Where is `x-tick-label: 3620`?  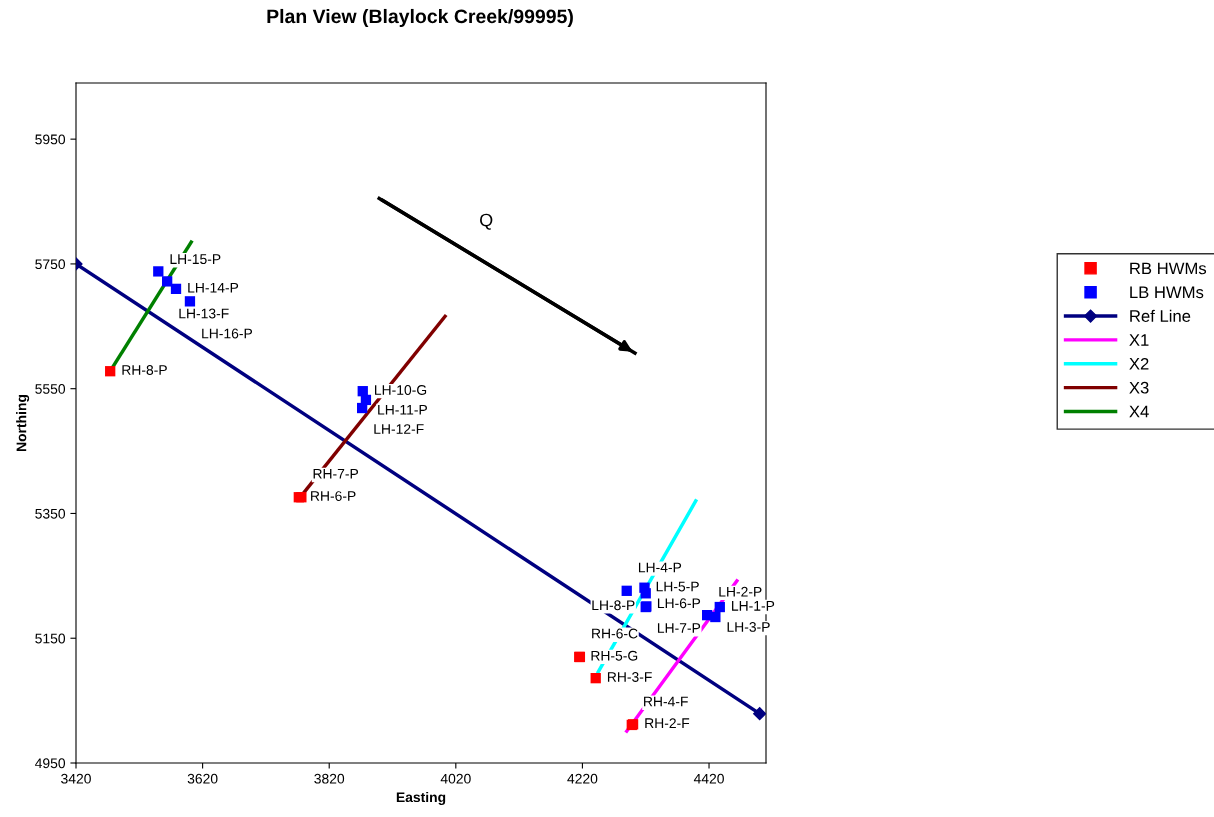
x-tick-label: 3620 is located at coordinates (202, 778).